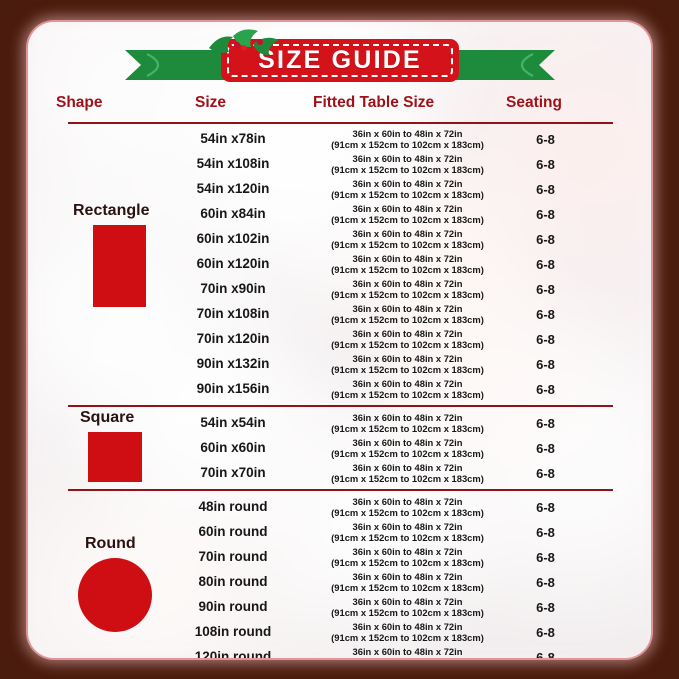 This screenshot has height=679, width=679. I want to click on shape-label-square: Square, so click(107, 417).